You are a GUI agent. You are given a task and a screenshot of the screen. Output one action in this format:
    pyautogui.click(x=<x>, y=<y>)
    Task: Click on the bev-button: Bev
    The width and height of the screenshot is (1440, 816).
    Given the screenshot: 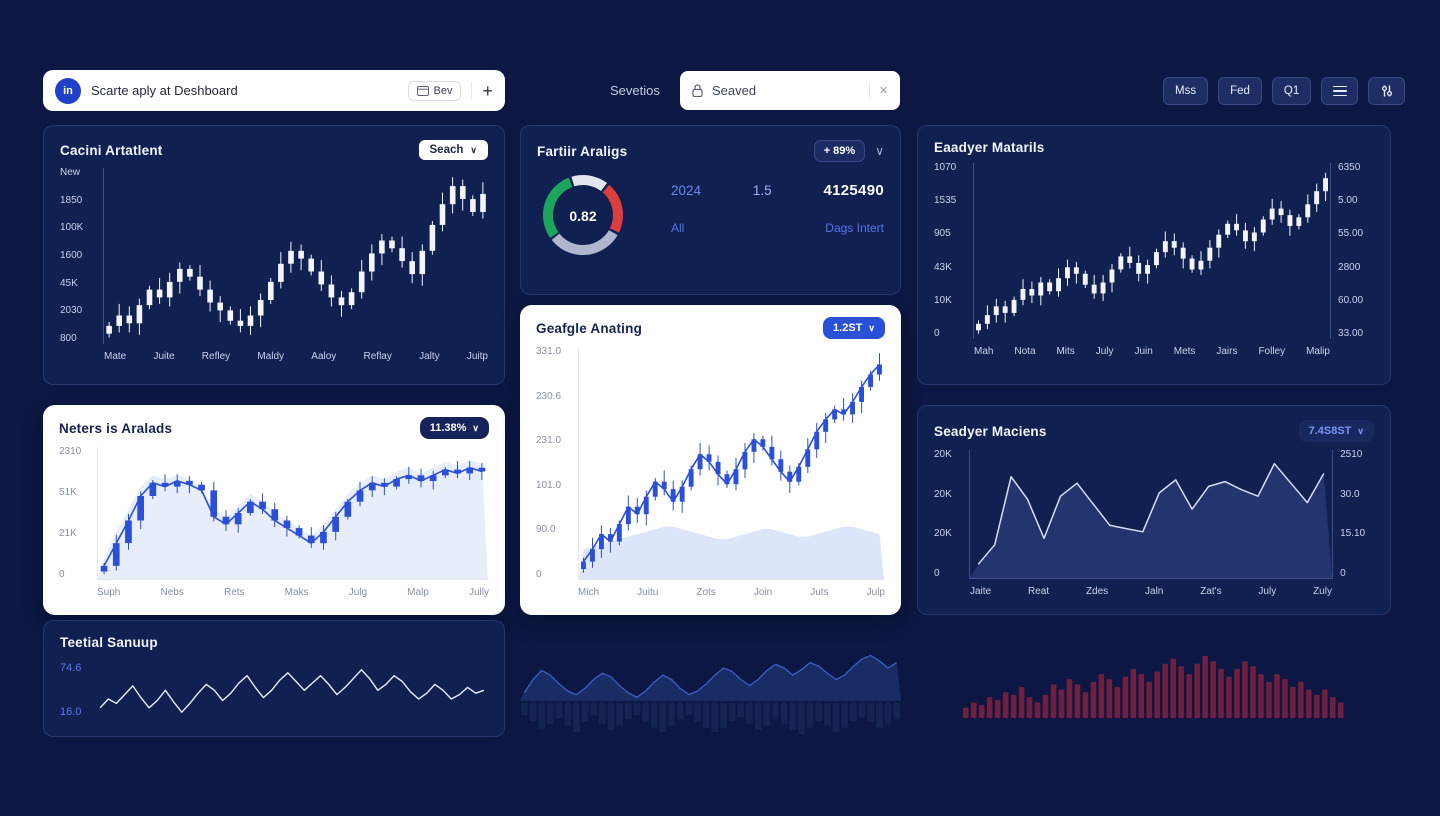 What is the action you would take?
    pyautogui.click(x=434, y=90)
    